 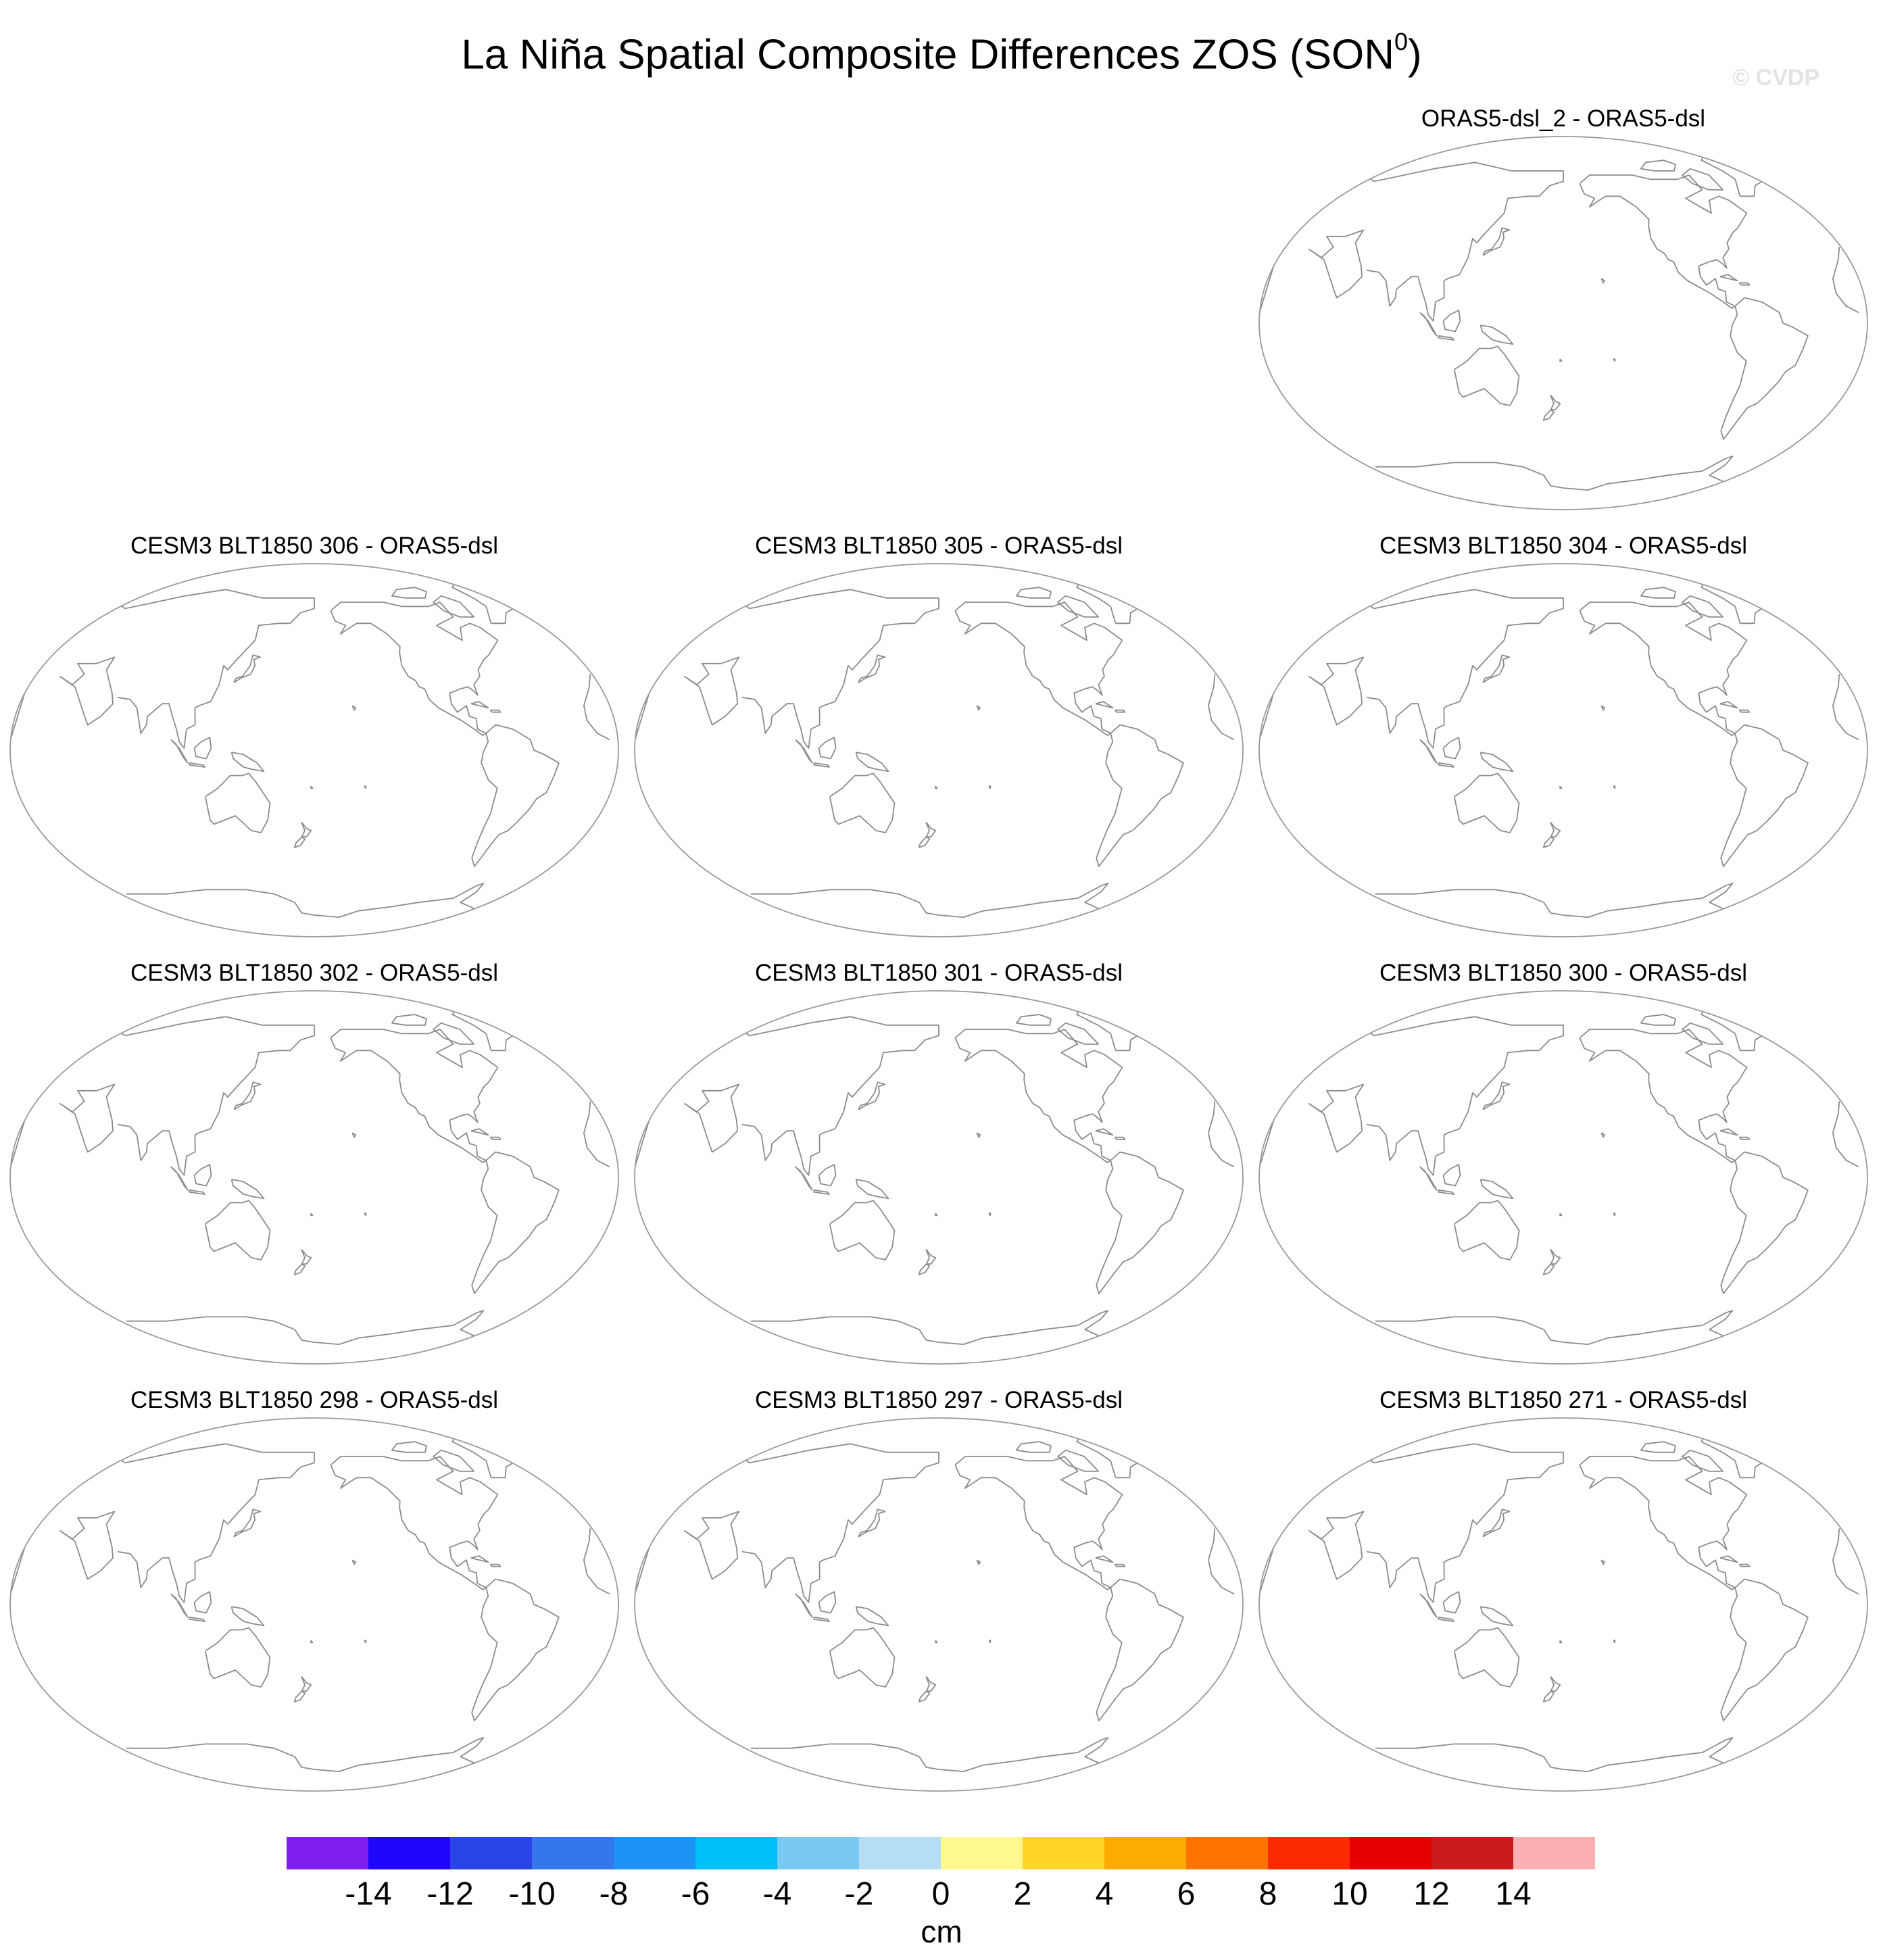 I want to click on colorbar-tick-label: -4, so click(x=777, y=1894).